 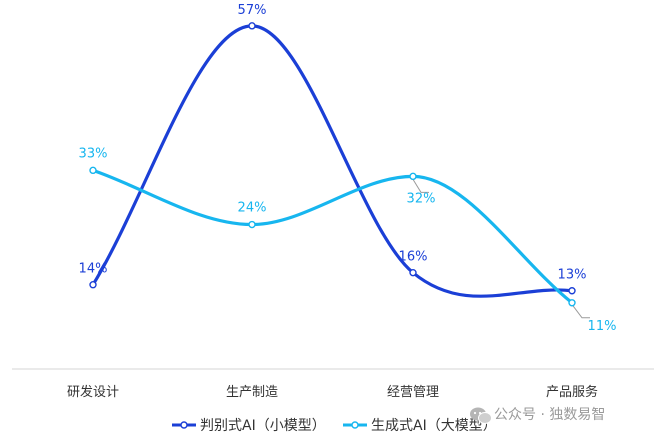 What do you see at coordinates (572, 275) in the screenshot?
I see `data-label: 13%` at bounding box center [572, 275].